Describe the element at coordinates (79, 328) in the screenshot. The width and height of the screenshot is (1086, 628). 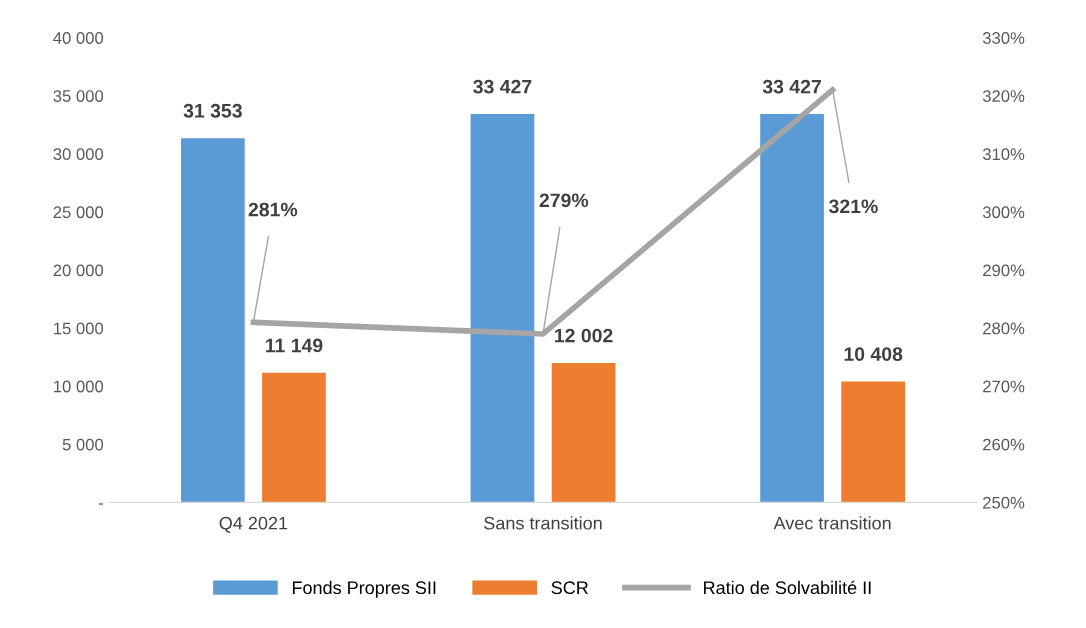
I see `y-tick-label: 15 000` at that location.